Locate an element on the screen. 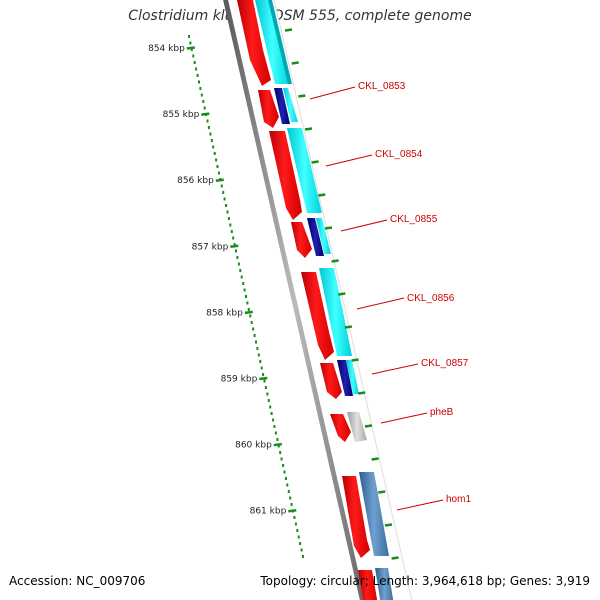 The height and width of the screenshot is (600, 600). scale-tick-label: 860 kbp is located at coordinates (253, 446).